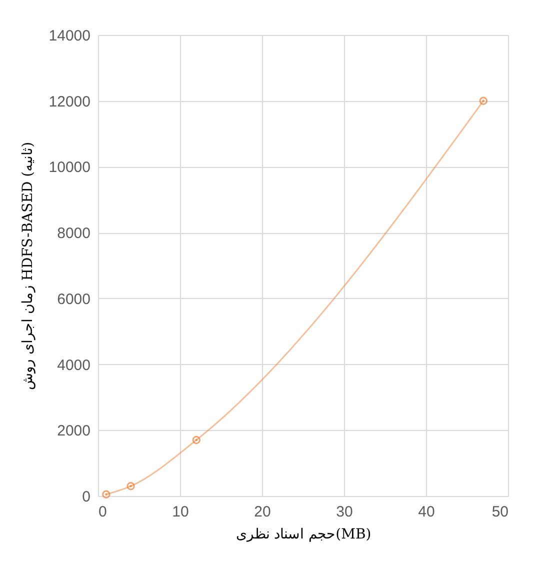 The image size is (558, 576). I want to click on x-axis-title: حجم اسناد نظری(MB), so click(304, 534).